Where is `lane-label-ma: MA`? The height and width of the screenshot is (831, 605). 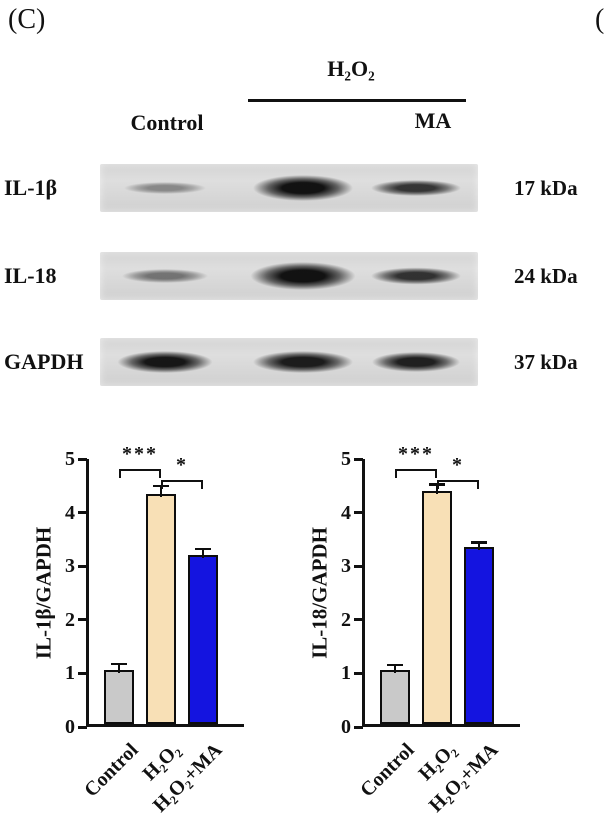
lane-label-ma: MA is located at coordinates (433, 120).